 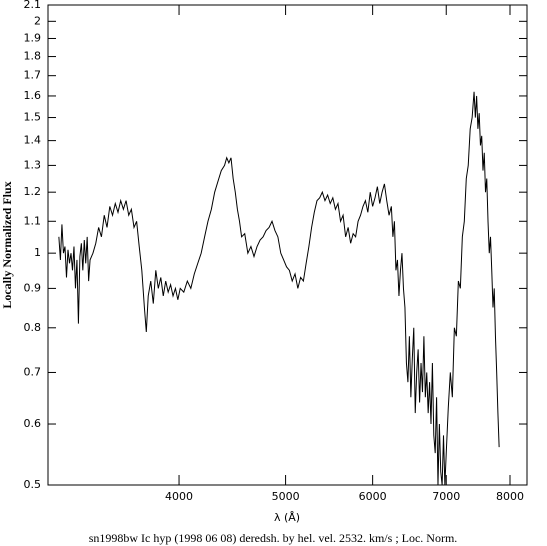 What do you see at coordinates (33, 164) in the screenshot?
I see `y-tick-label: 1.3` at bounding box center [33, 164].